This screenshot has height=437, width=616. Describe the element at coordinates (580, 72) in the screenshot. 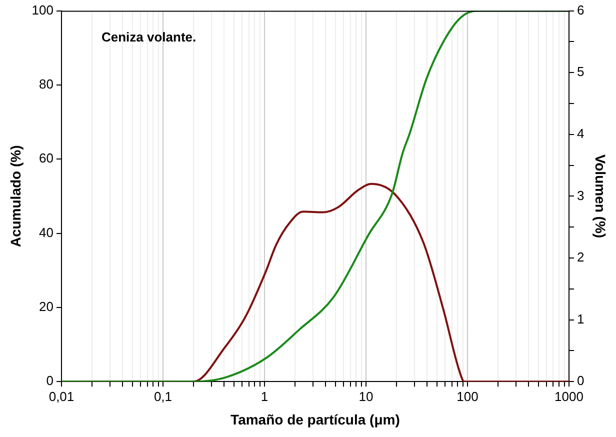

I see `y2-tick-label: 5` at that location.